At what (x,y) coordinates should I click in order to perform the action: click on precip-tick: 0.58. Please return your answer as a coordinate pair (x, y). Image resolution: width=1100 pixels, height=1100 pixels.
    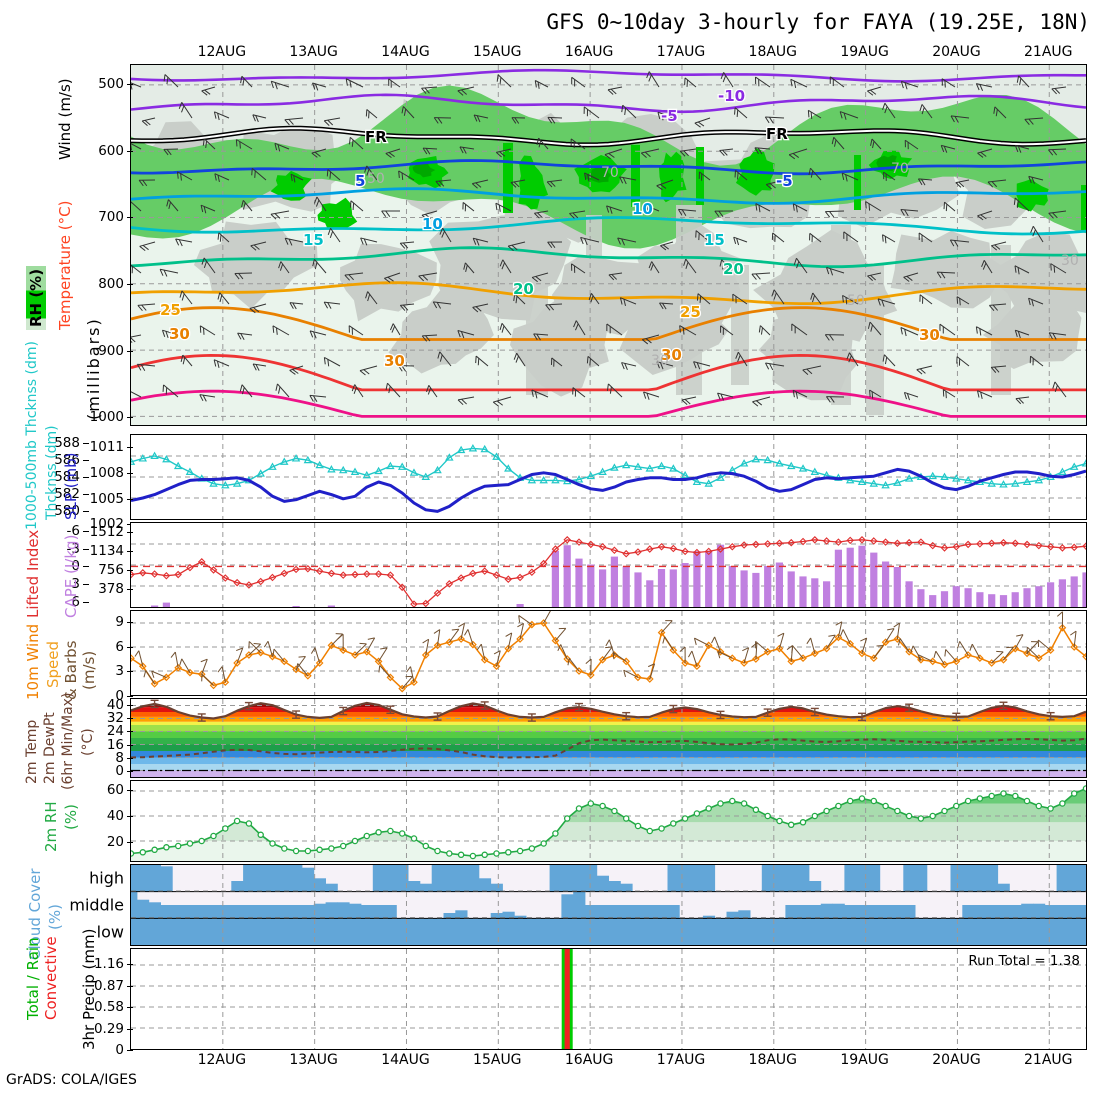
    Looking at the image, I should click on (108, 1007).